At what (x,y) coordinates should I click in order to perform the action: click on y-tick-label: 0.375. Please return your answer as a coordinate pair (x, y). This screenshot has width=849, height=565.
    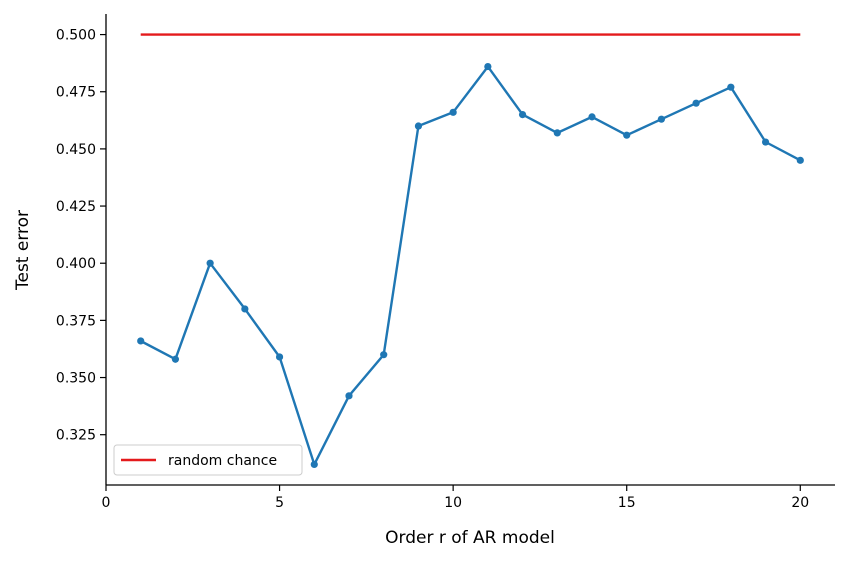
    Looking at the image, I should click on (76, 321).